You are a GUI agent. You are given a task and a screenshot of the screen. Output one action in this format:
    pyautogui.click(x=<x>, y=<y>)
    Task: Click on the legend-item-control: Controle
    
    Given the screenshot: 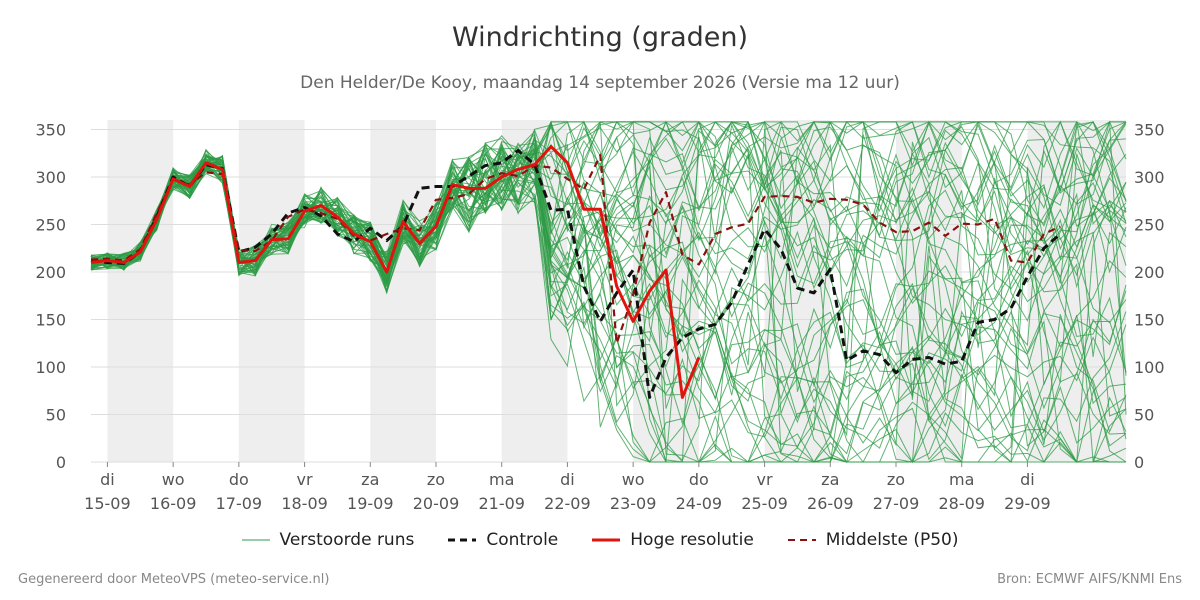 What is the action you would take?
    pyautogui.click(x=503, y=540)
    